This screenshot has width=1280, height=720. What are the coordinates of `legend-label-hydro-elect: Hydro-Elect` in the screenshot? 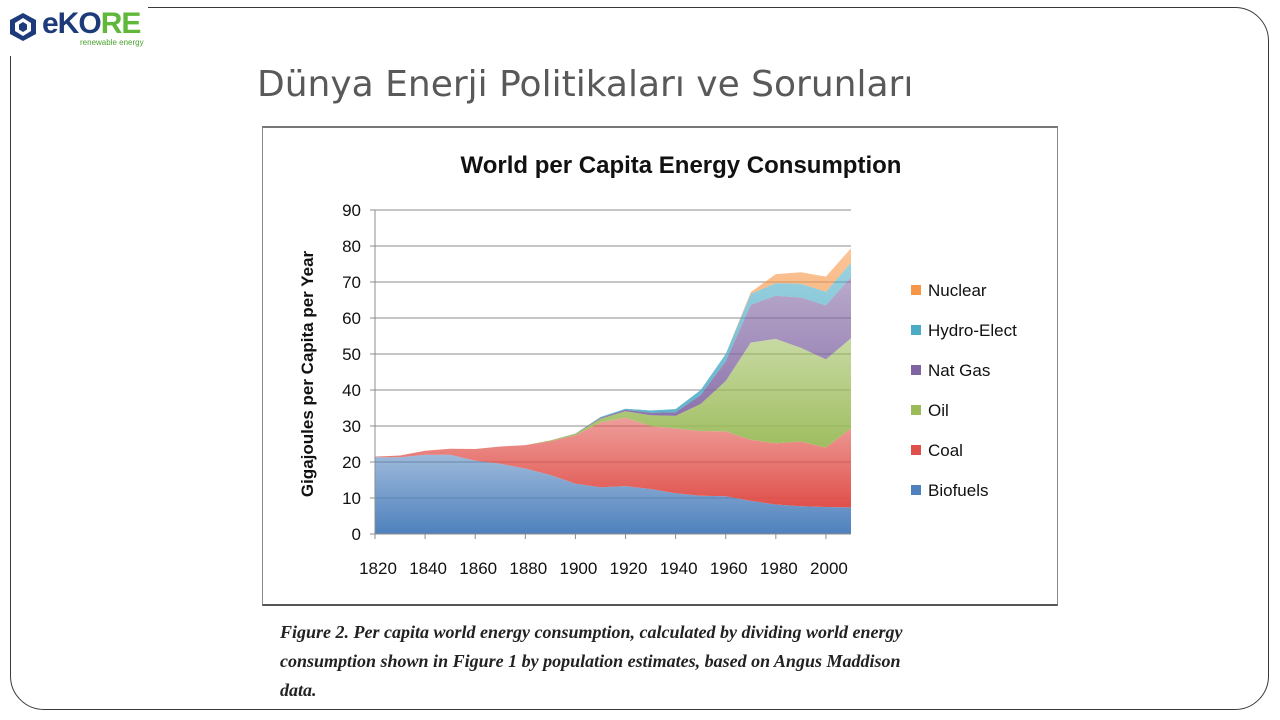 It's located at (972, 330).